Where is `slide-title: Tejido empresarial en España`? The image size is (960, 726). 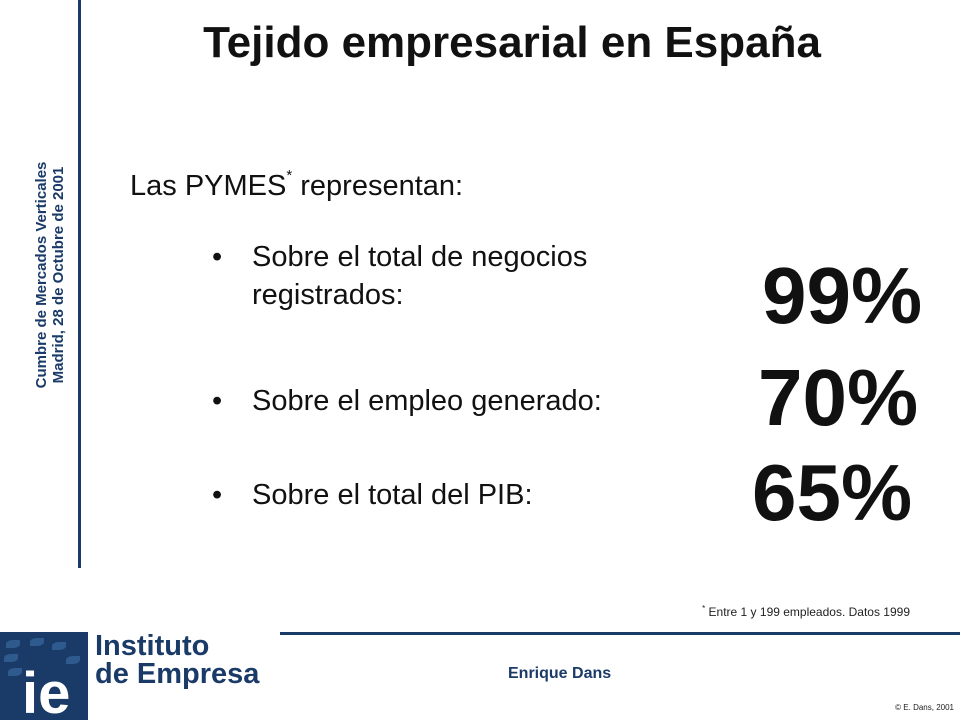 slide-title: Tejido empresarial en España is located at coordinates (512, 42).